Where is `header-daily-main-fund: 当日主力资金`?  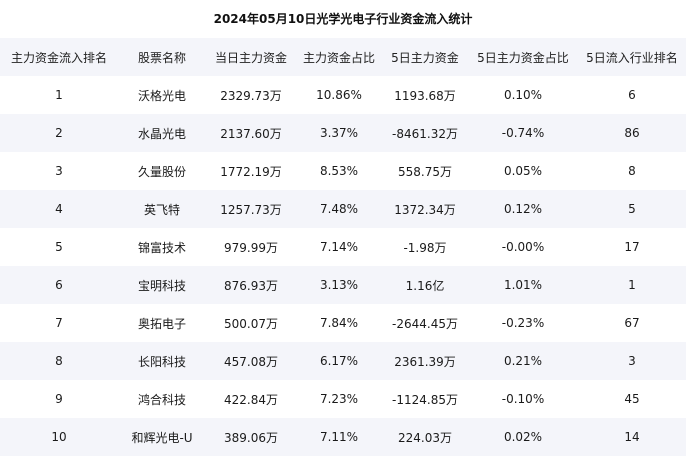 header-daily-main-fund: 当日主力资金 is located at coordinates (251, 57).